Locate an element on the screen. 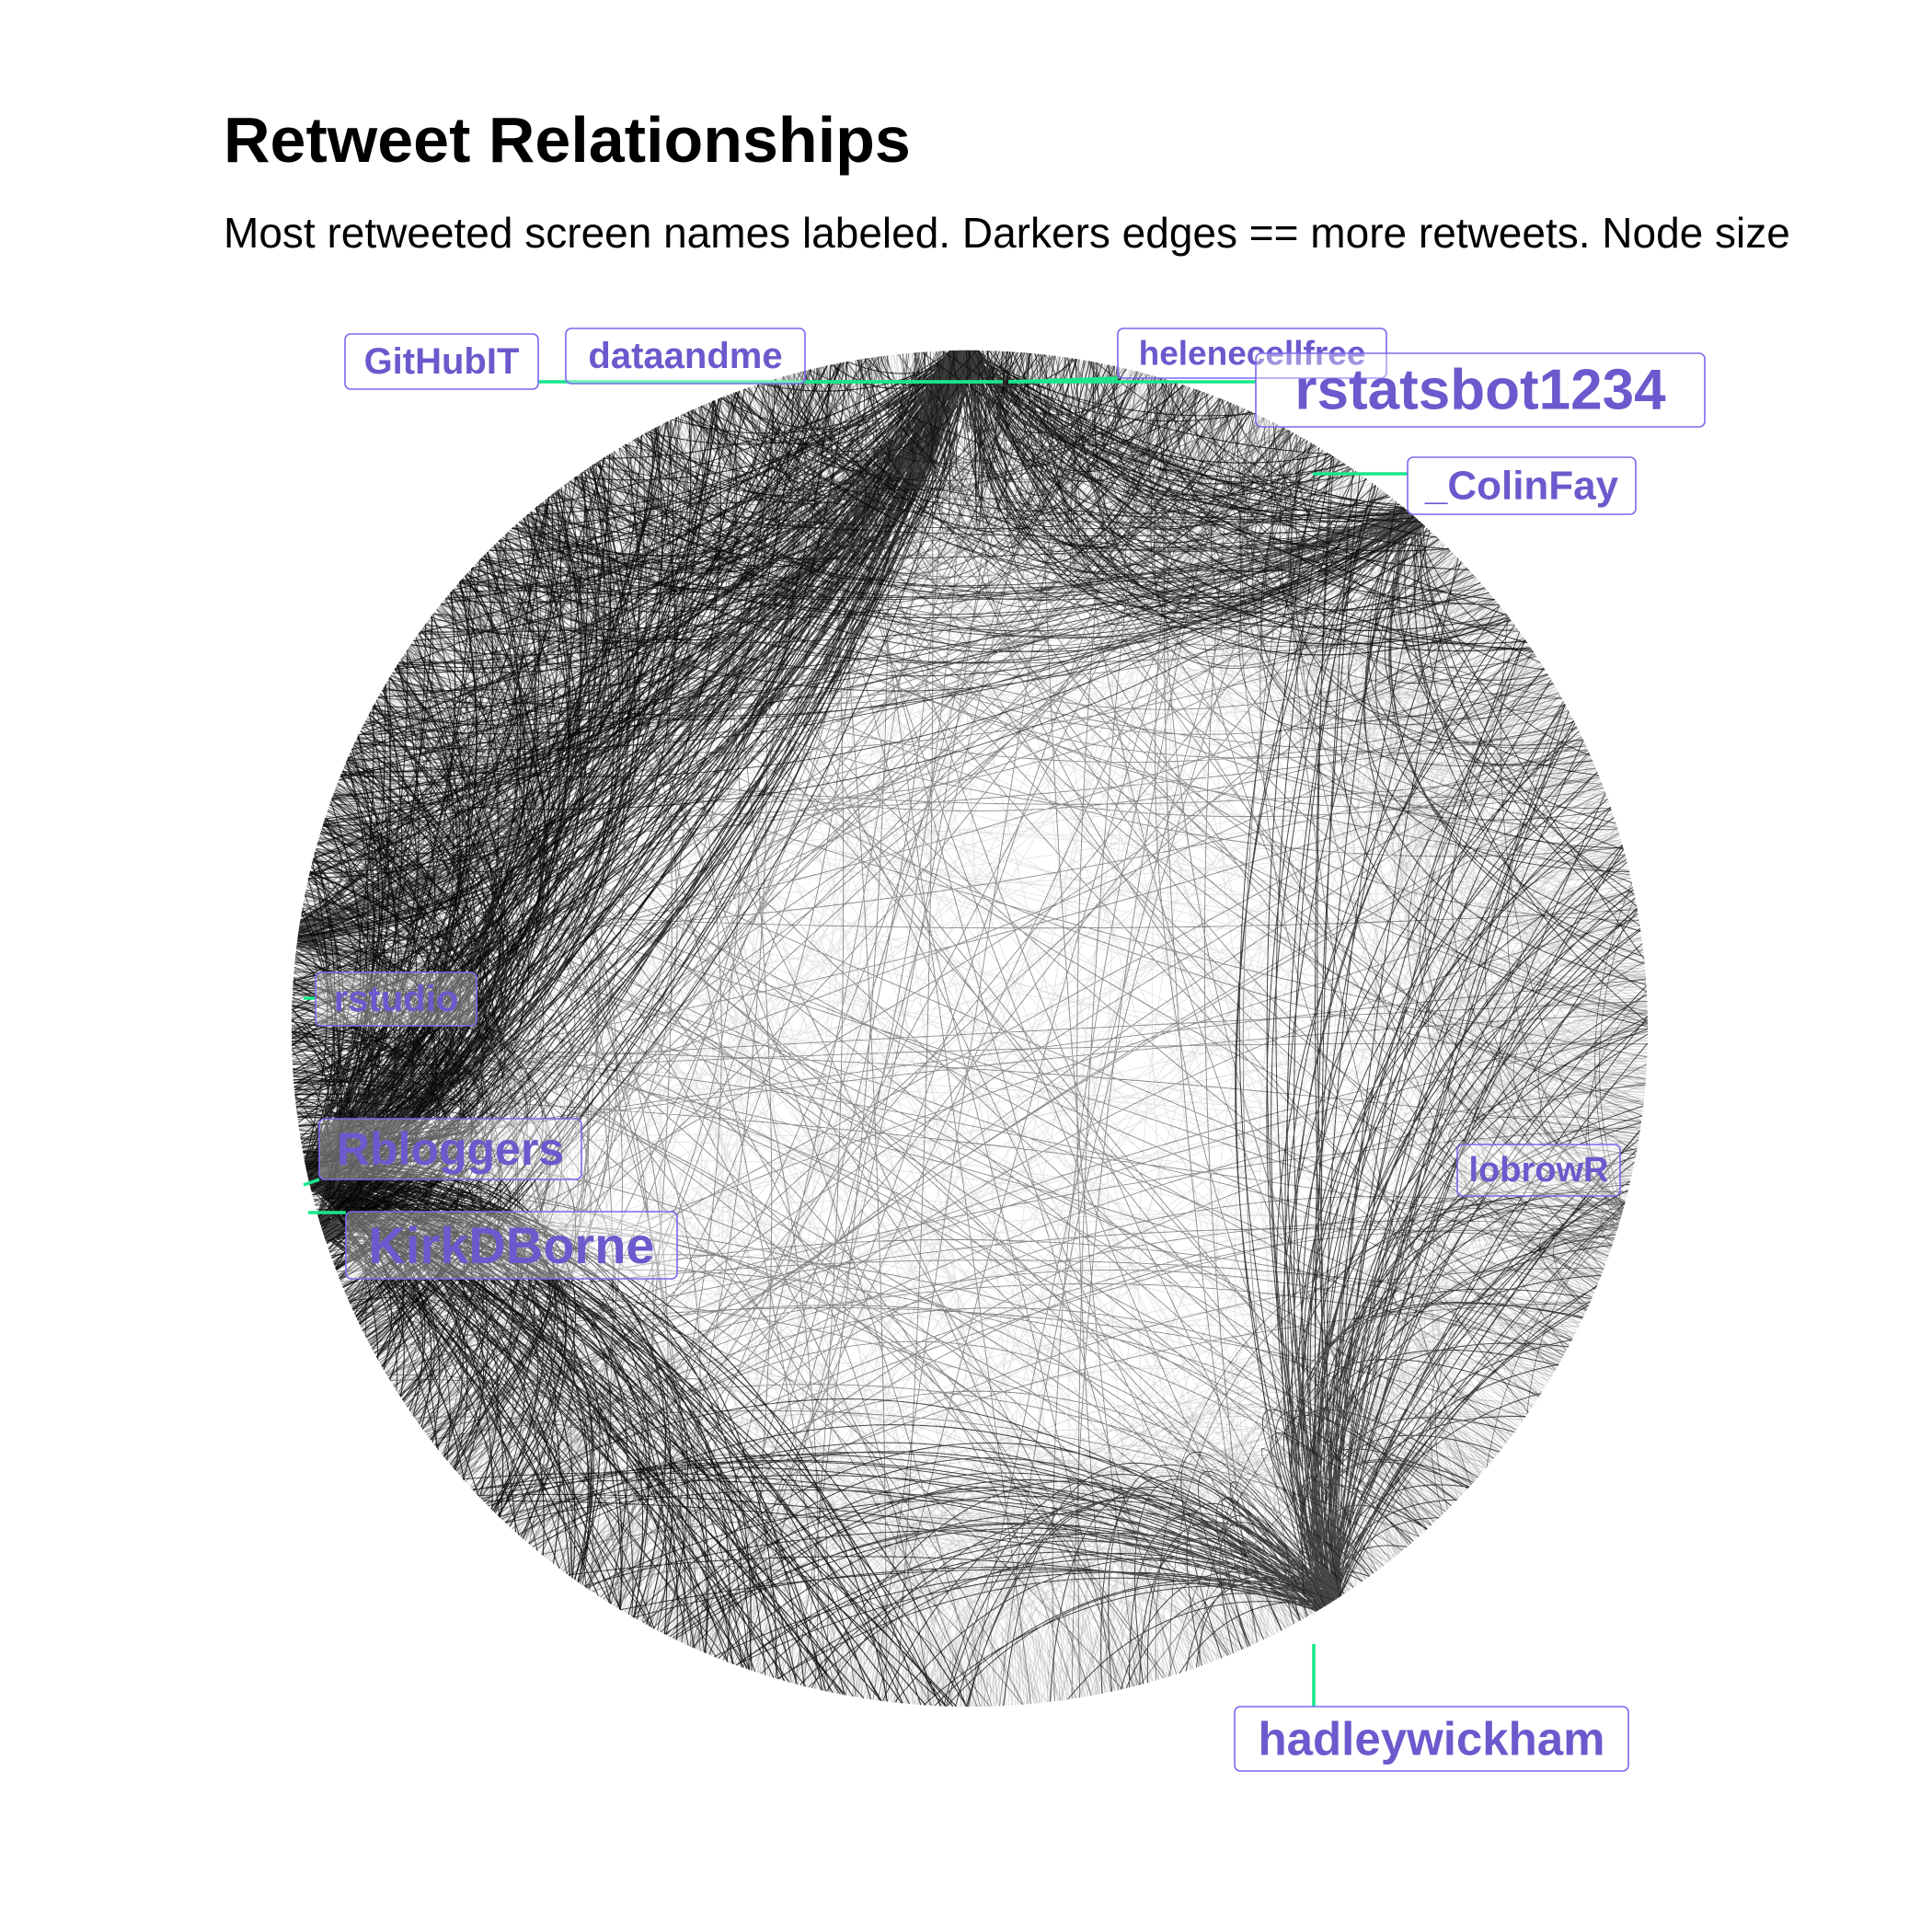 The height and width of the screenshot is (1932, 1932). node-label-colinfay: _ColinFay is located at coordinates (1522, 485).